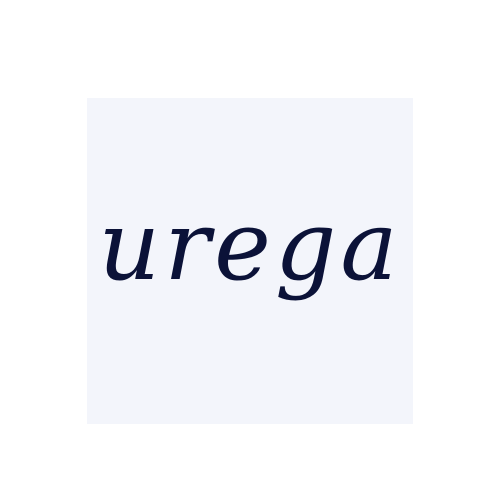 The width and height of the screenshot is (500, 500). Describe the element at coordinates (250, 246) in the screenshot. I see `logo-wordmark: urega` at that location.